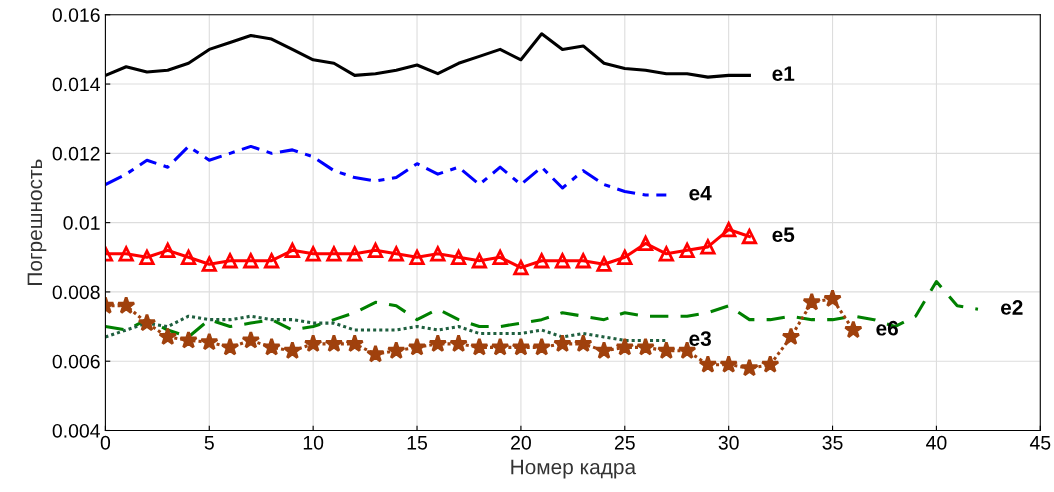 The width and height of the screenshot is (1054, 492). What do you see at coordinates (1012, 307) in the screenshot?
I see `series-label: e2` at bounding box center [1012, 307].